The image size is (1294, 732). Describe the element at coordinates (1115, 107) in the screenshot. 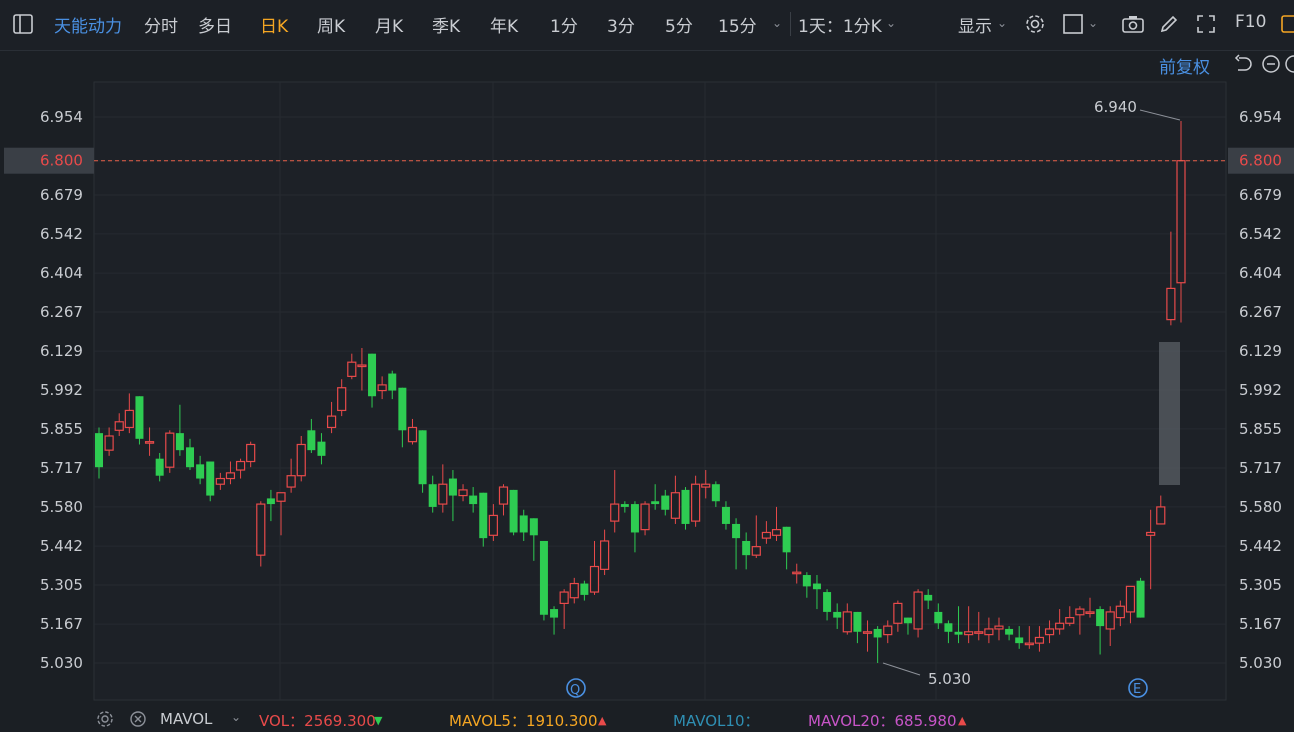

I see `high-annotation: 6.940` at that location.